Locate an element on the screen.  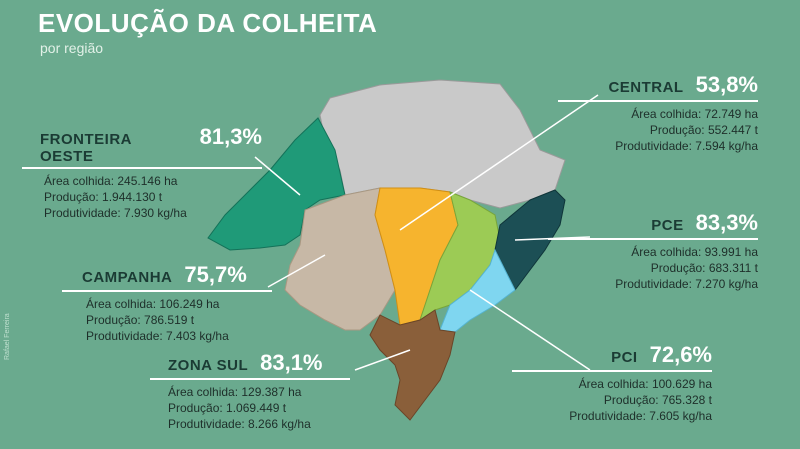
region-area: Área colhida: 129.387 ha is located at coordinates (235, 392).